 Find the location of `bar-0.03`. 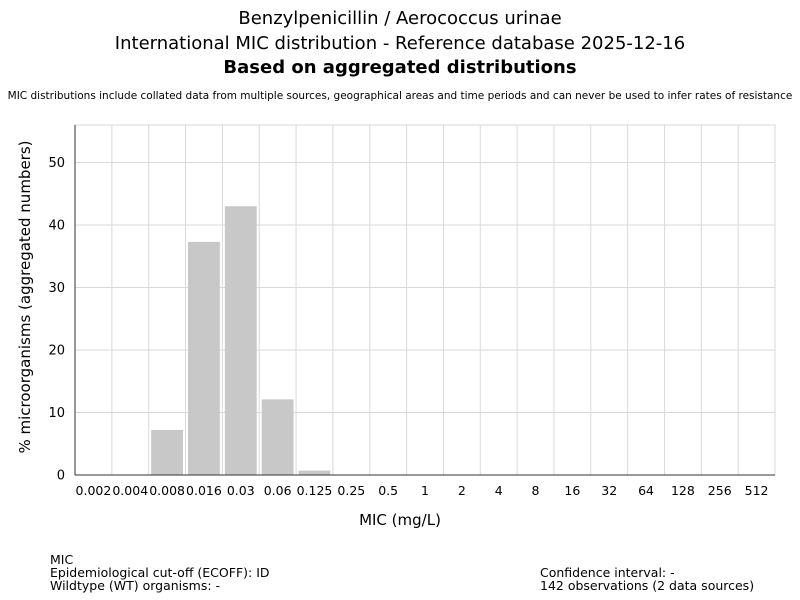

bar-0.03 is located at coordinates (240, 340).